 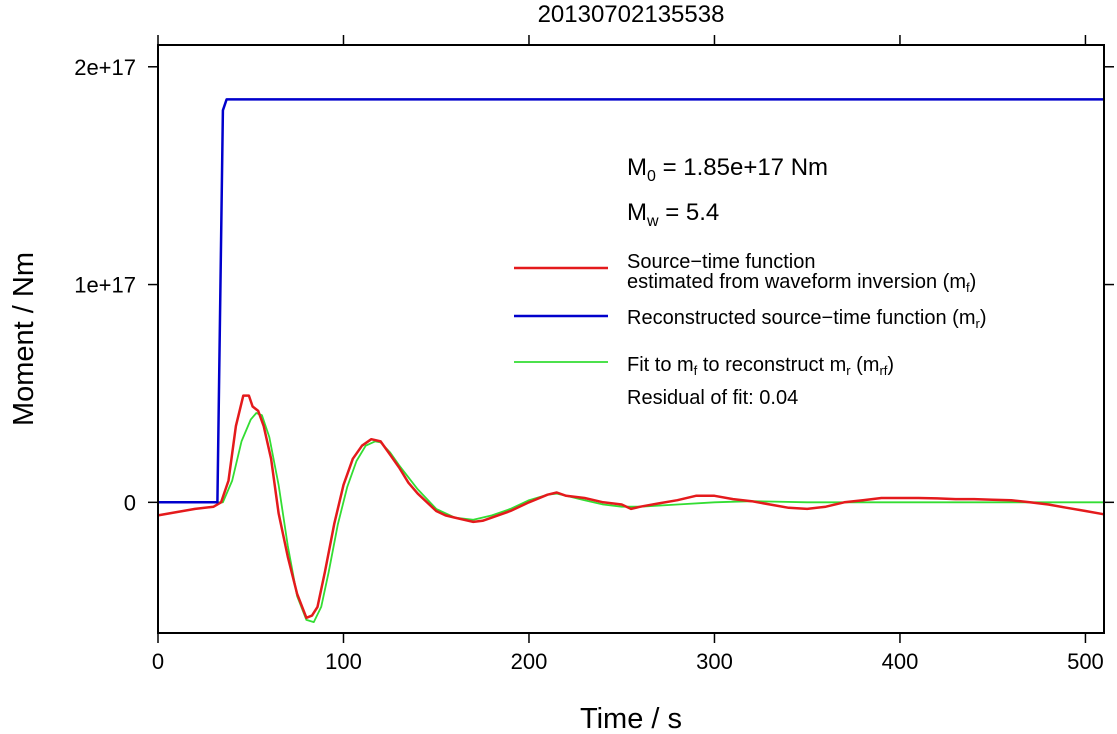 I want to click on y-tick-label: 0, so click(x=130, y=502).